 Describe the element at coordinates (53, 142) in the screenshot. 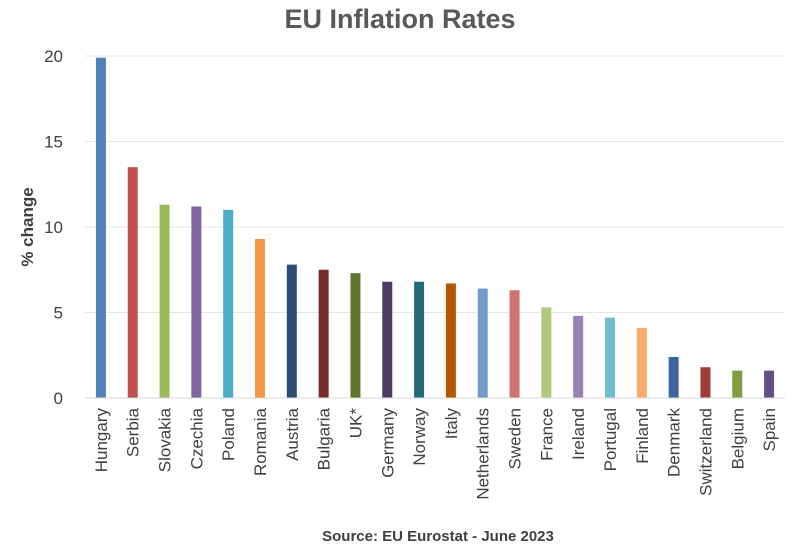

I see `y-tick-label: 15` at that location.